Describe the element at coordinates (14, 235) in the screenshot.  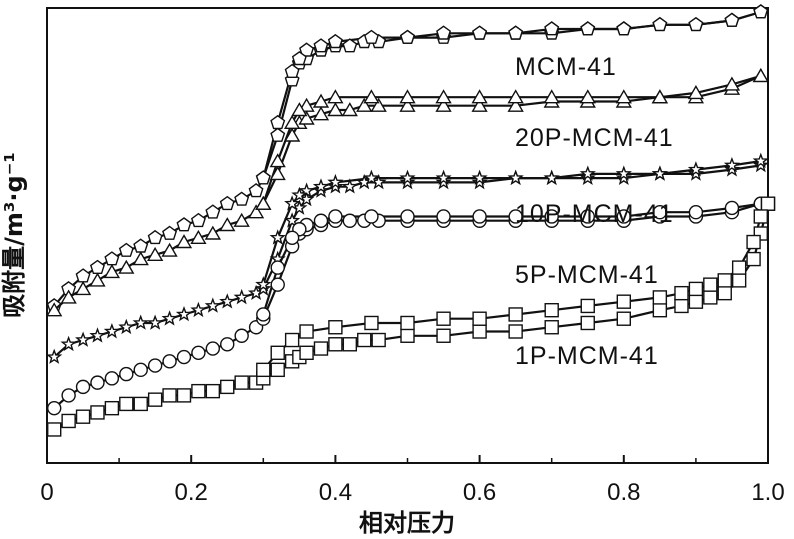
I see `y-axis-title: 吸附量/m³·g⁻¹` at that location.